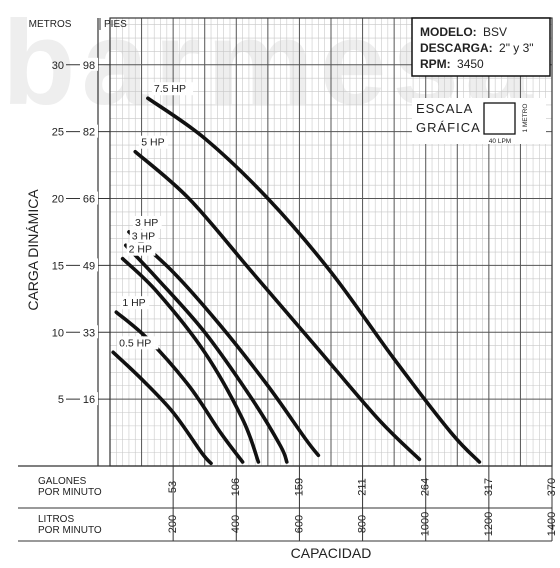 The image size is (560, 568). I want to click on scale-graphic: ESCALA GRÁFICA 1 METRO 40 LPM, so click(479, 121).